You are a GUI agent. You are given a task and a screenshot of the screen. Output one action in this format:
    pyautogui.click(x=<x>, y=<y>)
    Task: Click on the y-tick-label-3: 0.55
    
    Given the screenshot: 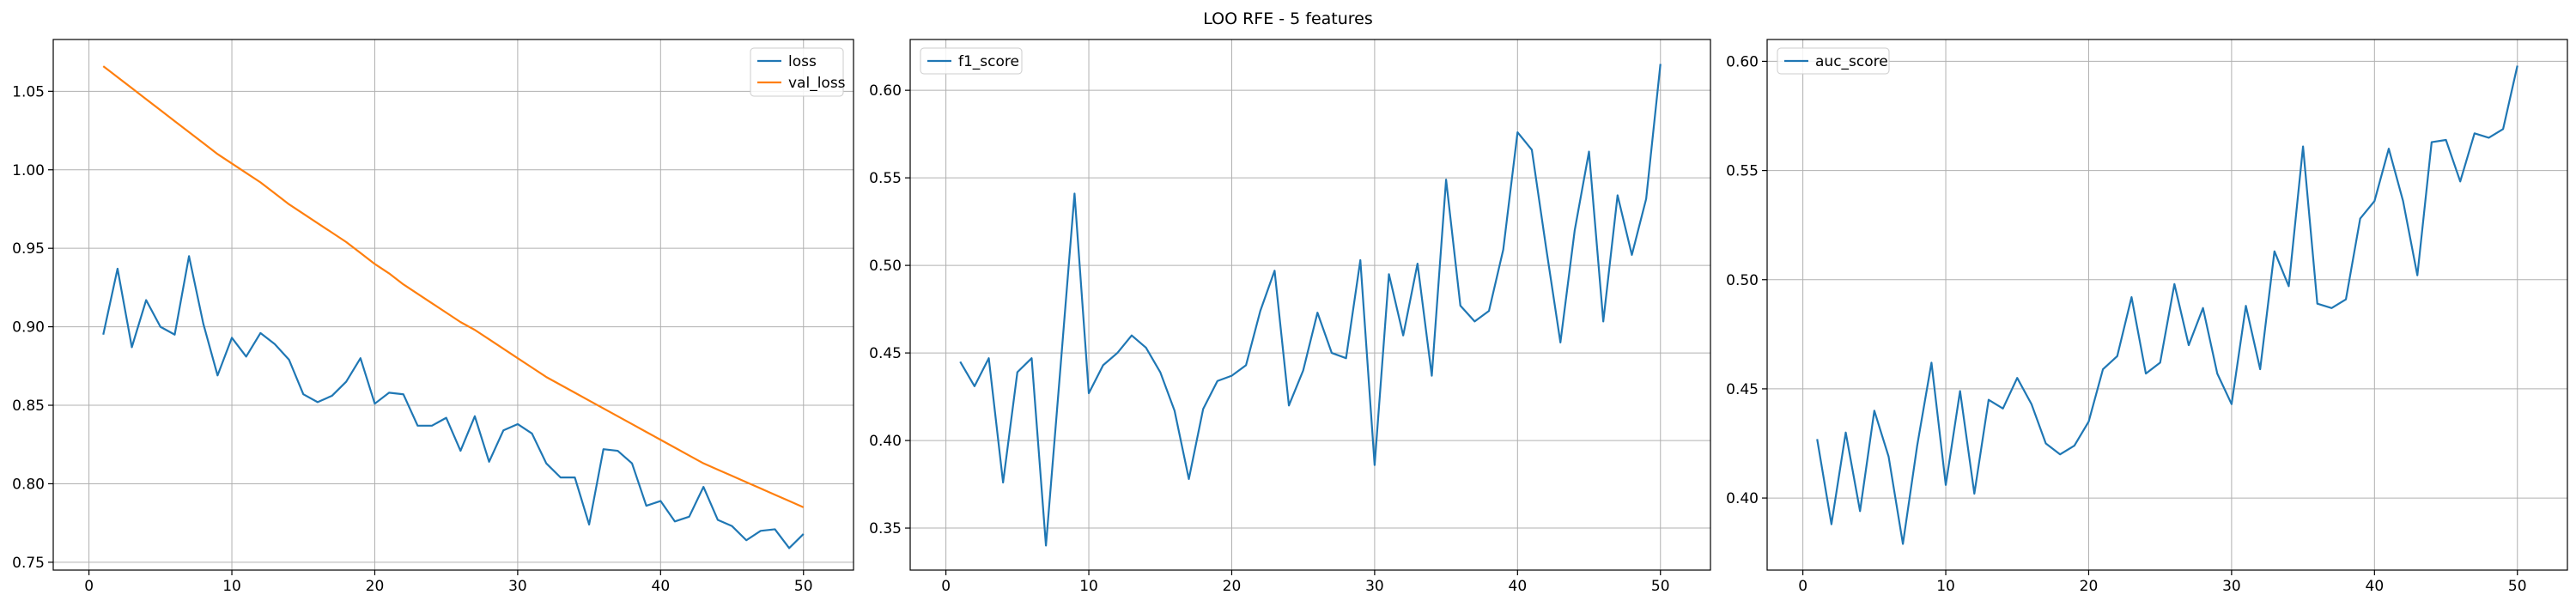 What is the action you would take?
    pyautogui.click(x=1742, y=171)
    